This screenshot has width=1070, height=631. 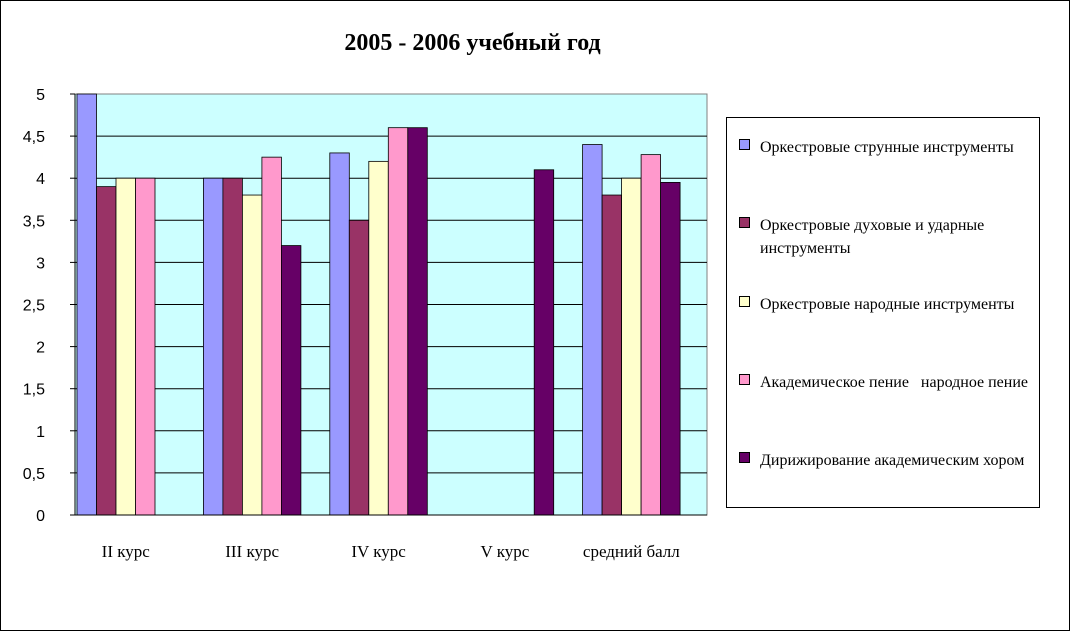 I want to click on y-tick-label: 2, so click(x=40, y=348).